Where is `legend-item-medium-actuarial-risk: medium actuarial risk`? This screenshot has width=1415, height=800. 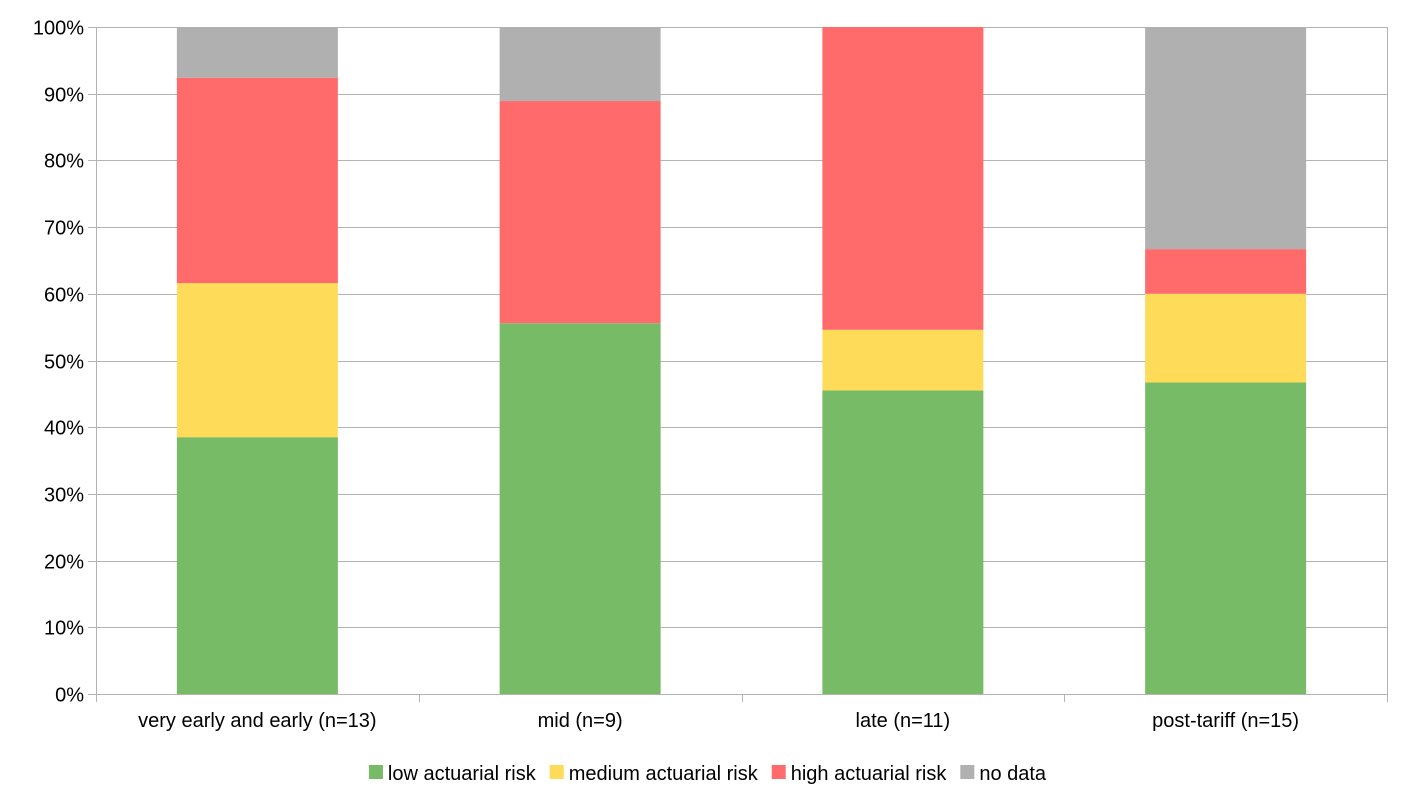 legend-item-medium-actuarial-risk: medium actuarial risk is located at coordinates (654, 774).